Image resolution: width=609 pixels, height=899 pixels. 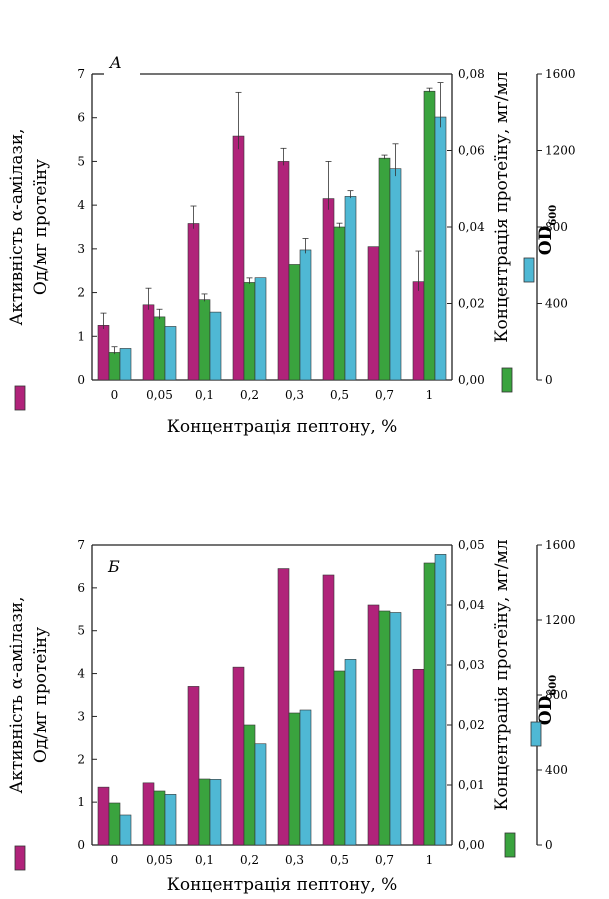 What do you see at coordinates (471, 151) in the screenshot?
I see `right-tick-label: 0,06` at bounding box center [471, 151].